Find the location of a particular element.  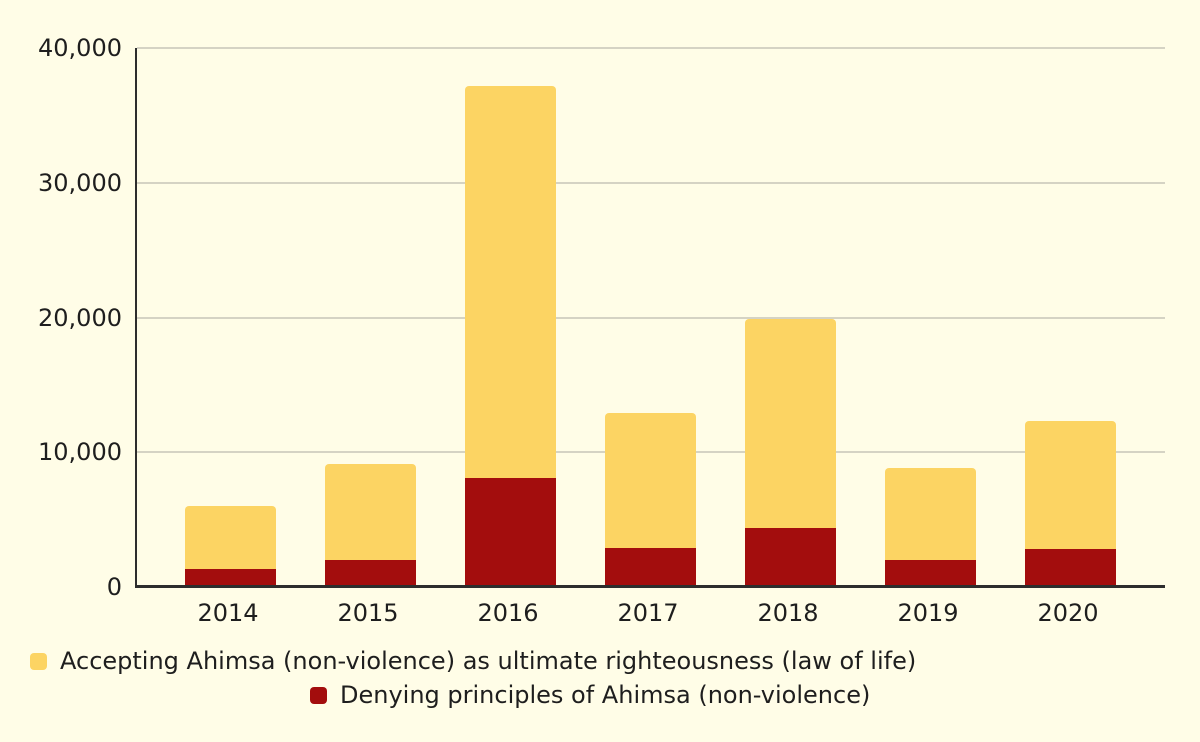

bar-segment-denying-2018 is located at coordinates (790, 557).